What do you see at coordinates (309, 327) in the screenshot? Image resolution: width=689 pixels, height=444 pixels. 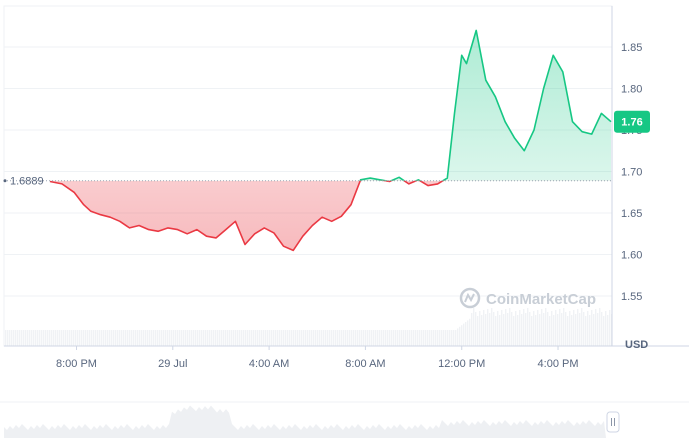 I see `volume-bars` at bounding box center [309, 327].